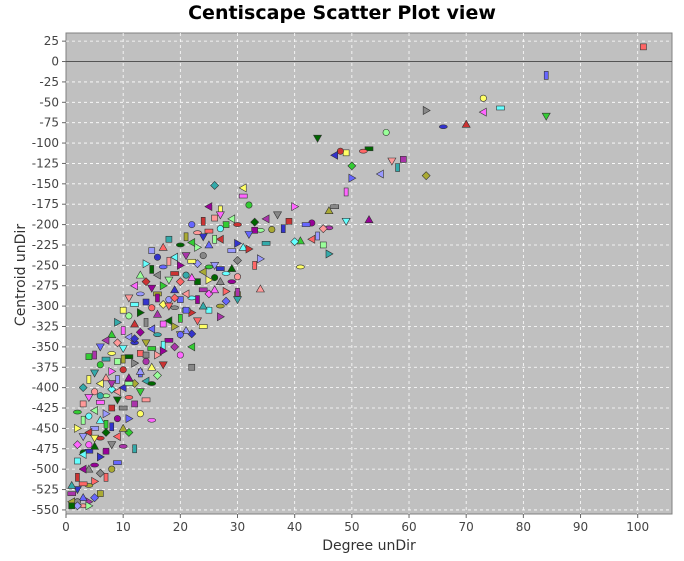 The width and height of the screenshot is (684, 561). Describe the element at coordinates (237, 527) in the screenshot. I see `x-tick-label: 30` at that location.